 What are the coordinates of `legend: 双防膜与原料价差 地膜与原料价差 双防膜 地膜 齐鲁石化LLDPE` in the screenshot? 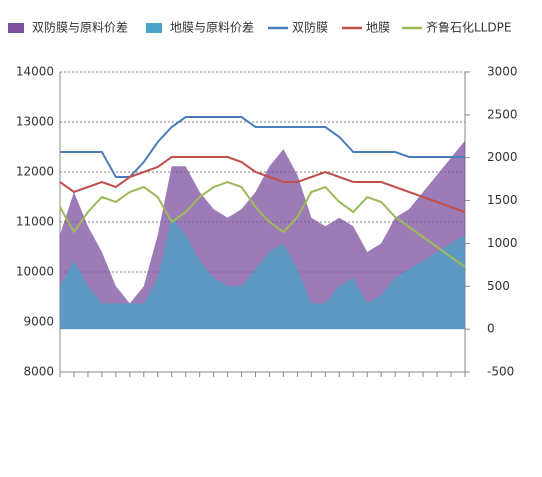 It's located at (259, 27).